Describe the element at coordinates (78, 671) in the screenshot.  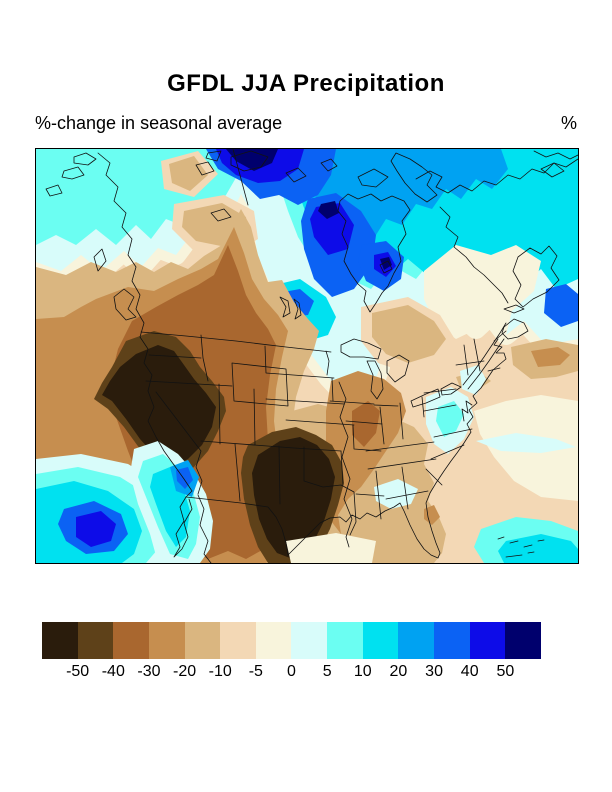
I see `colorbar-tick-label: -50` at that location.